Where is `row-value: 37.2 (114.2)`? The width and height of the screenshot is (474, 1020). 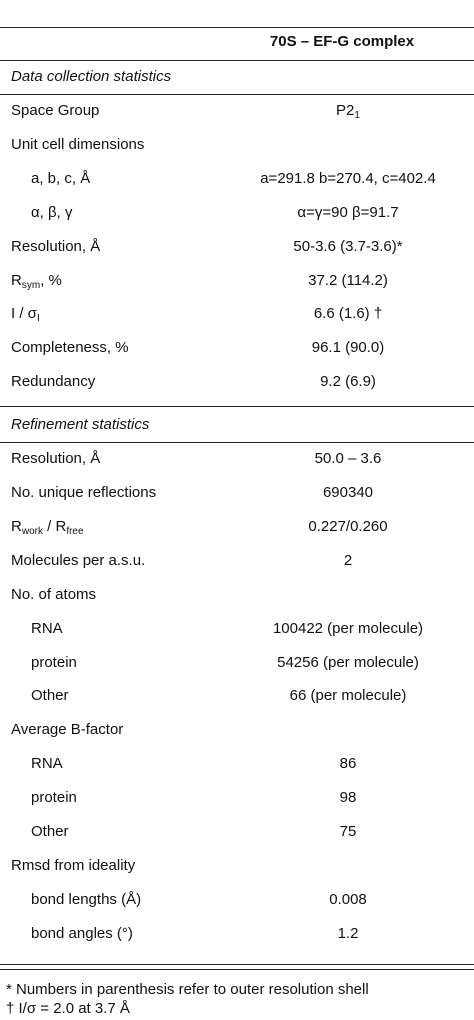 row-value: 37.2 (114.2) is located at coordinates (348, 281).